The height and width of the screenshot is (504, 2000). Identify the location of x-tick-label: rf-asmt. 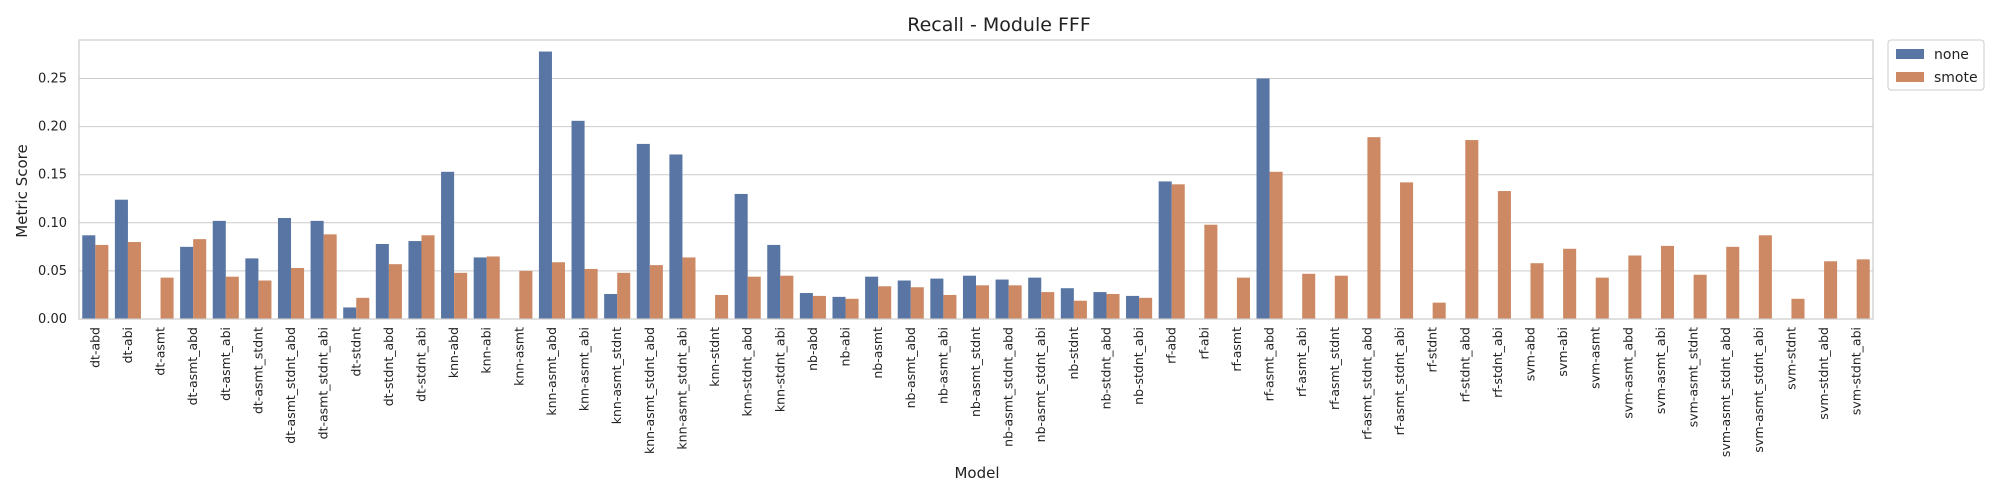
(1236, 349).